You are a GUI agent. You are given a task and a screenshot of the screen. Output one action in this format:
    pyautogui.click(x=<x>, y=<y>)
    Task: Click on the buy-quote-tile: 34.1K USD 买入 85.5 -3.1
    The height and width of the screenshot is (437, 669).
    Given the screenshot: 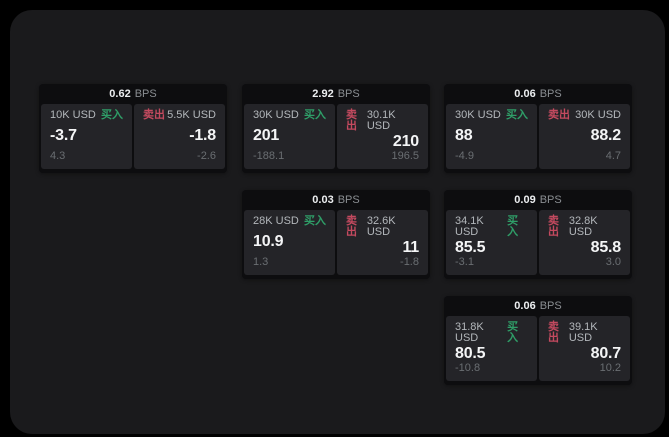 What is the action you would take?
    pyautogui.click(x=491, y=242)
    